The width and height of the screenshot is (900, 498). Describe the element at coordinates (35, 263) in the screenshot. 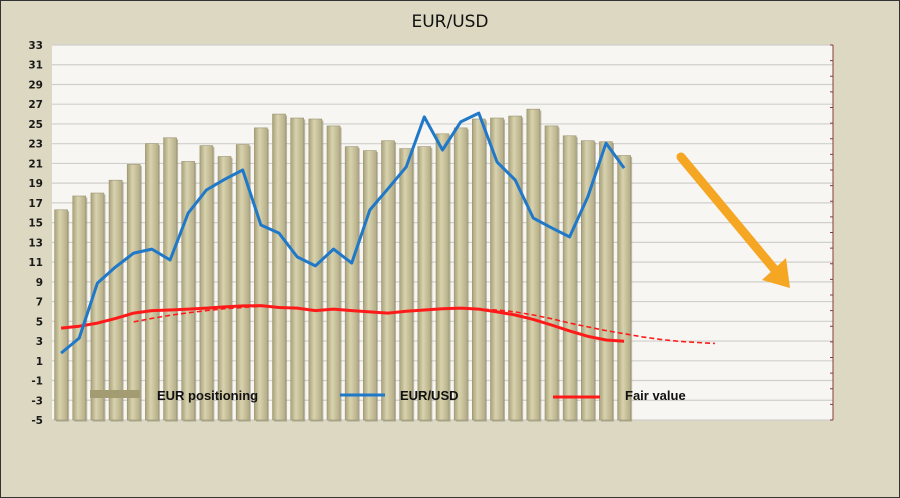

I see `left-tick-label: 11` at that location.